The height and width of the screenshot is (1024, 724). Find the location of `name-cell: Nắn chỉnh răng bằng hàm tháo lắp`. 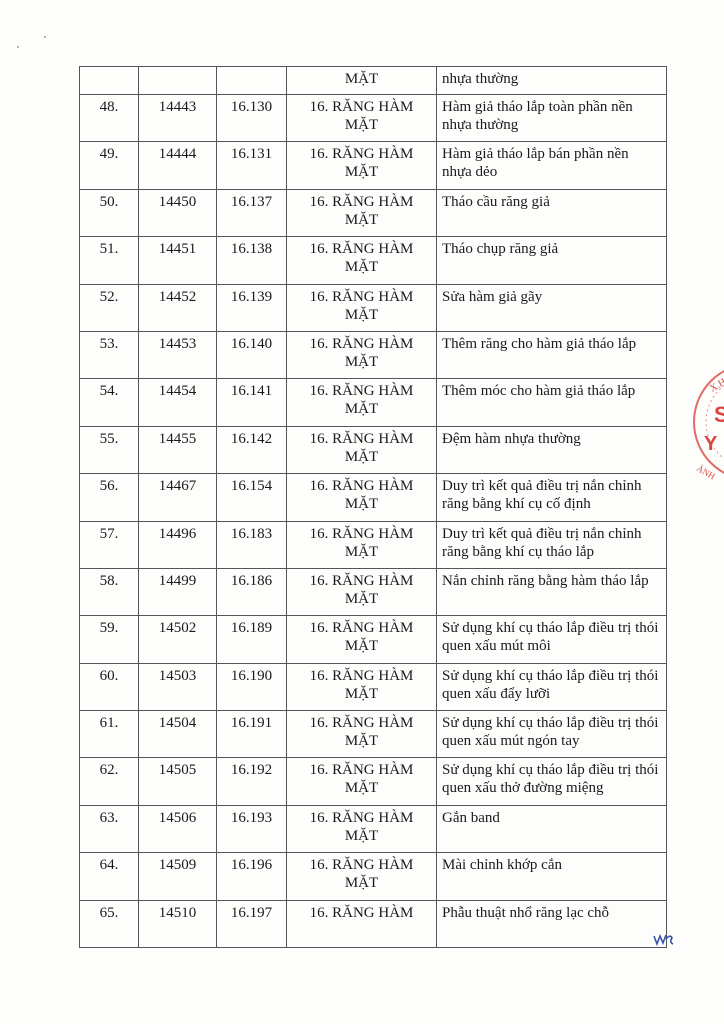

name-cell: Nắn chỉnh răng bằng hàm tháo lắp is located at coordinates (551, 592).